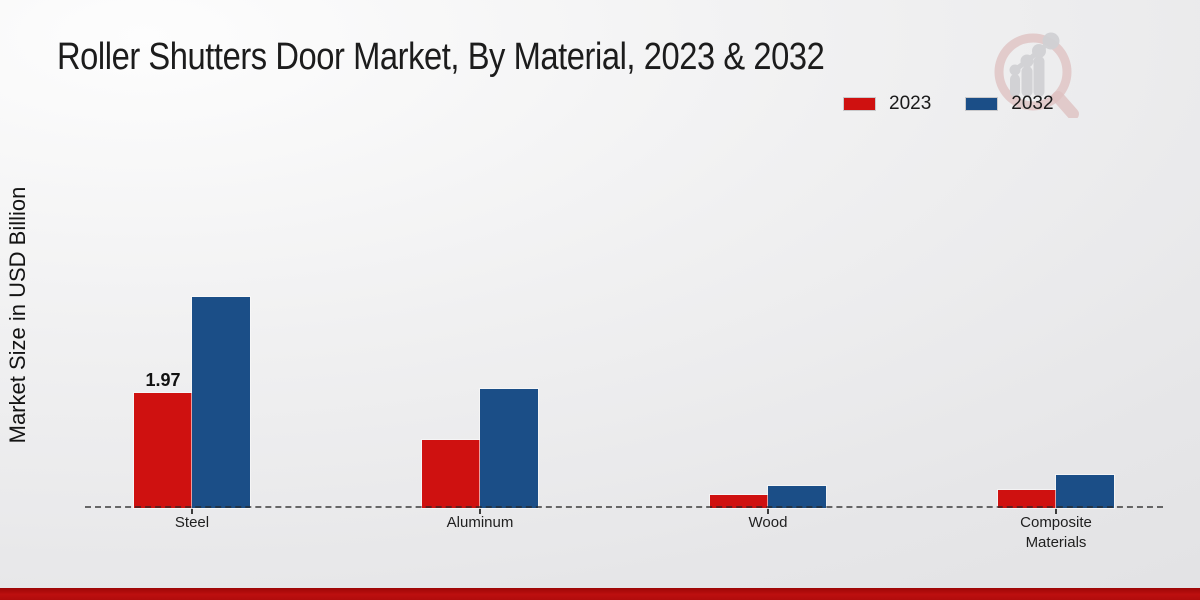 The height and width of the screenshot is (600, 1200). I want to click on bar-2023-steel, so click(163, 450).